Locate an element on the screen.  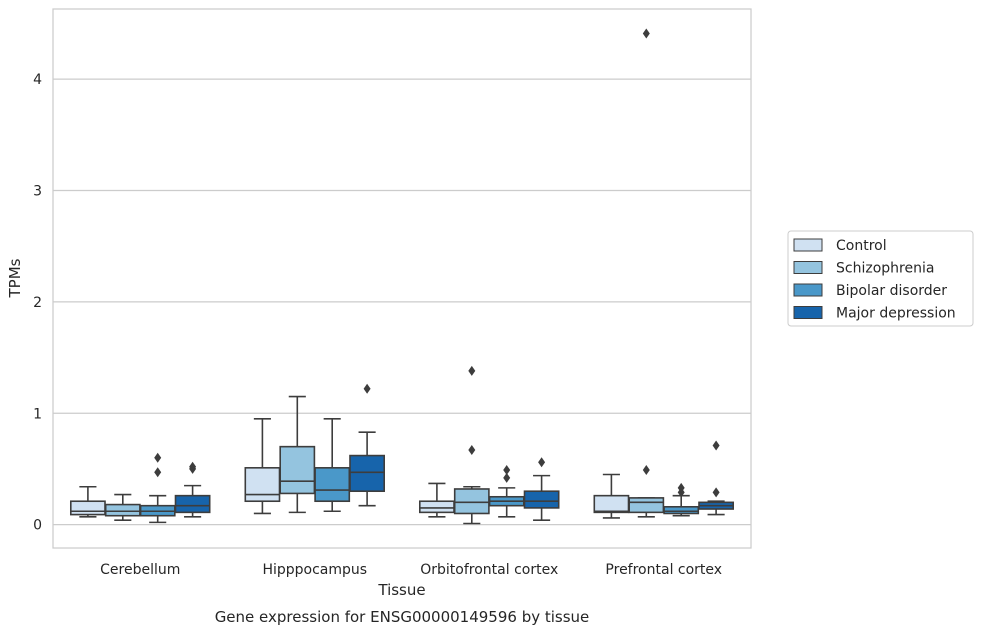
legend-label: Control is located at coordinates (861, 246).